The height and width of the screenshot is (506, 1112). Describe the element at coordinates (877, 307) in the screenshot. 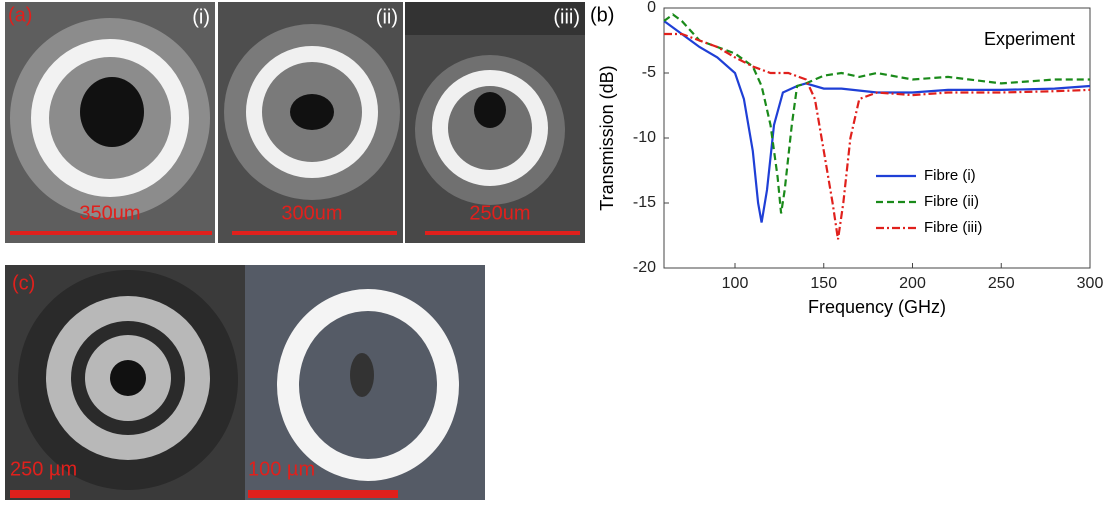

I see `x-axis-label: Frequency (GHz)` at that location.